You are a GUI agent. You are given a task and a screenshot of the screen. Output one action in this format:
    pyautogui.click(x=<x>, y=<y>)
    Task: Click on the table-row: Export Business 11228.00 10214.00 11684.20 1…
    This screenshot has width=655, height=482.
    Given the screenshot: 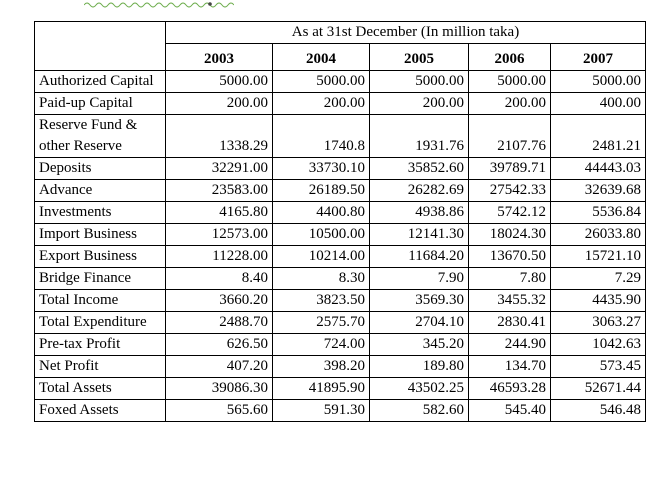 What is the action you would take?
    pyautogui.click(x=340, y=256)
    